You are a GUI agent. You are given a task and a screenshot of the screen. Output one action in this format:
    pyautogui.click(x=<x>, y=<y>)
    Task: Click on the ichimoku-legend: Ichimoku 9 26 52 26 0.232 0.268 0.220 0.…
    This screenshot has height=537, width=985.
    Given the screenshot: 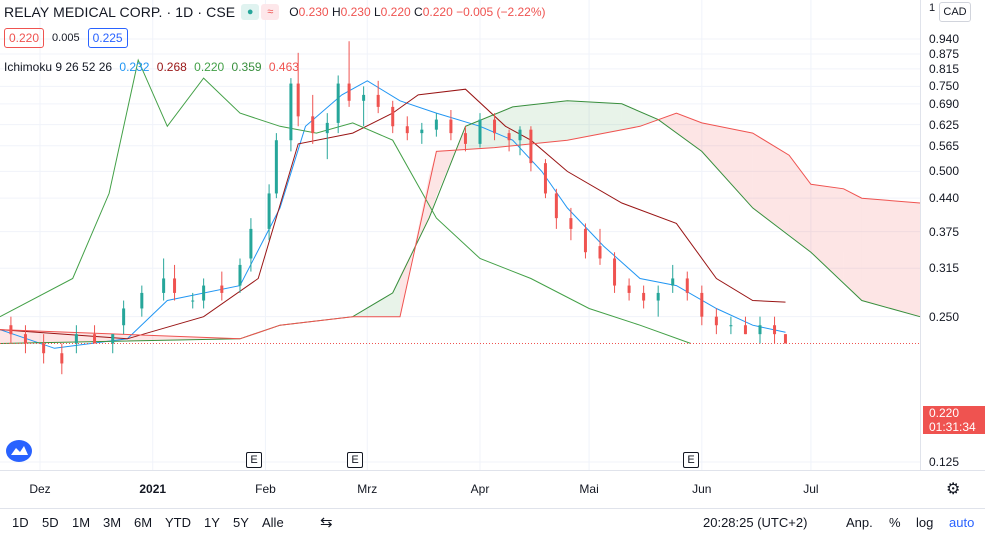 What is the action you would take?
    pyautogui.click(x=153, y=67)
    